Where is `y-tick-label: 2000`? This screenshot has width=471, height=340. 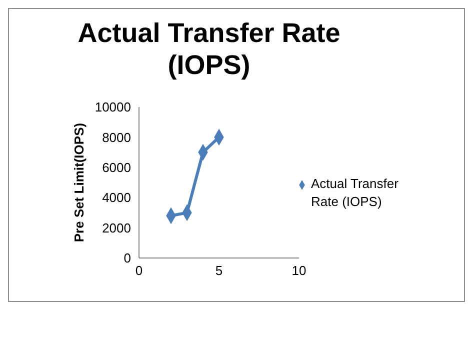
y-tick-label: 2000 is located at coordinates (116, 228).